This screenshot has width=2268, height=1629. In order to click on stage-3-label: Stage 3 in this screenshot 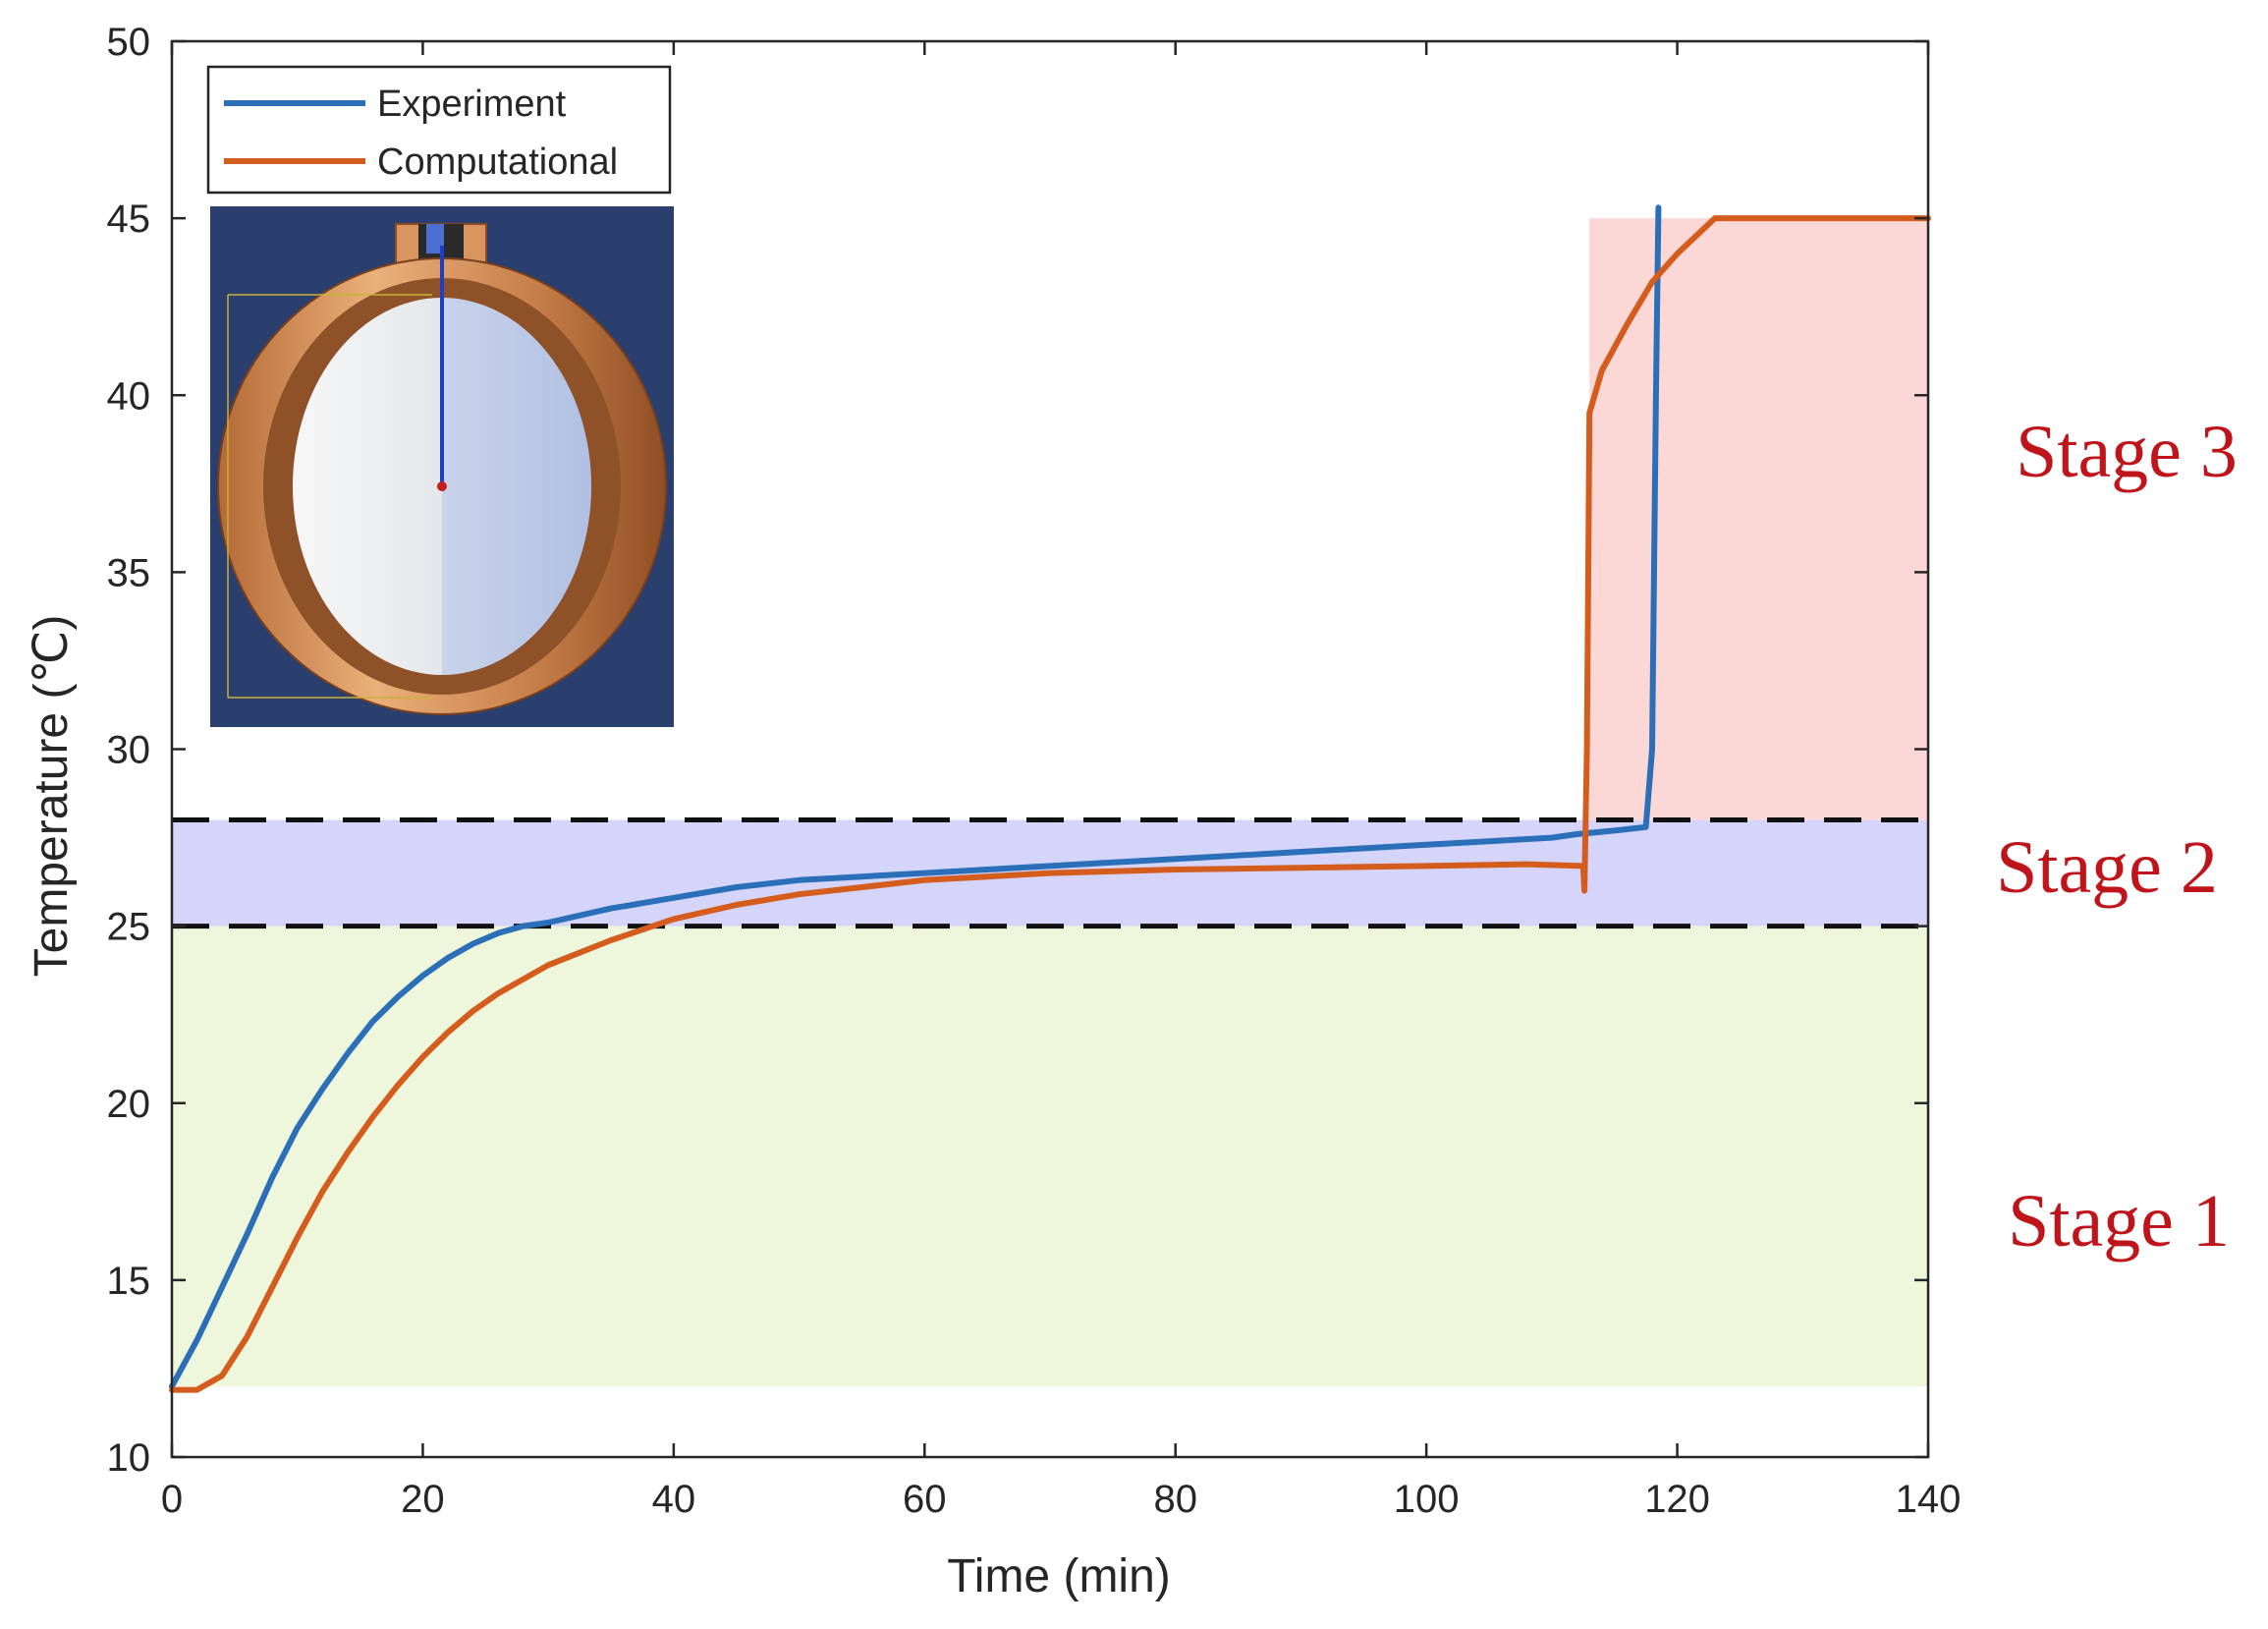, I will do `click(2127, 452)`.